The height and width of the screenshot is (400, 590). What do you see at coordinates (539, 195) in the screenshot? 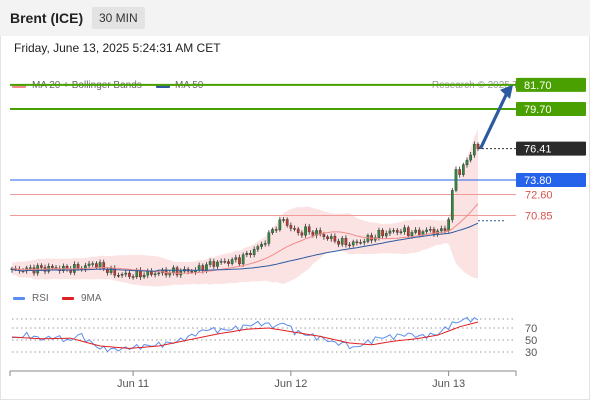
I see `level-tag-72-60: 72.60` at bounding box center [539, 195].